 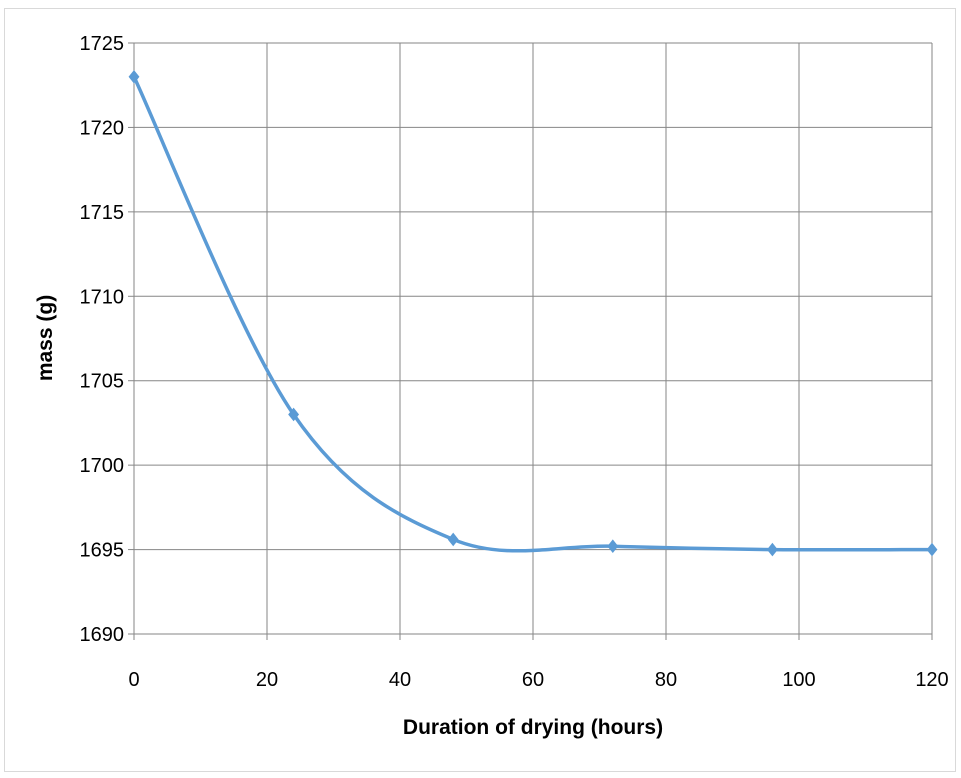 I want to click on y-tick-label: 1700, so click(x=102, y=466).